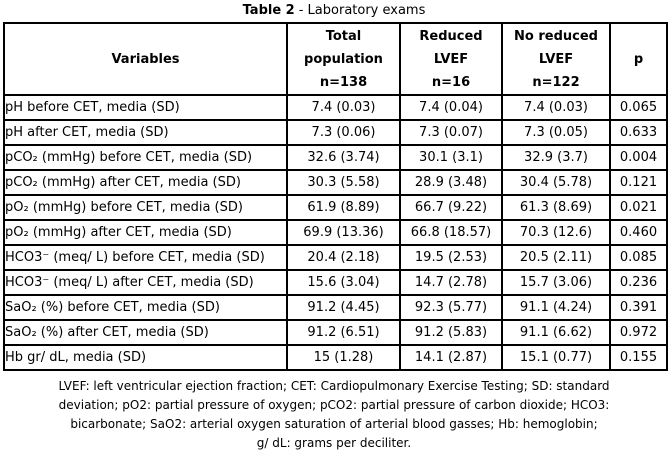 The width and height of the screenshot is (668, 454). Describe the element at coordinates (451, 36) in the screenshot. I see `header-line: Reduced` at that location.